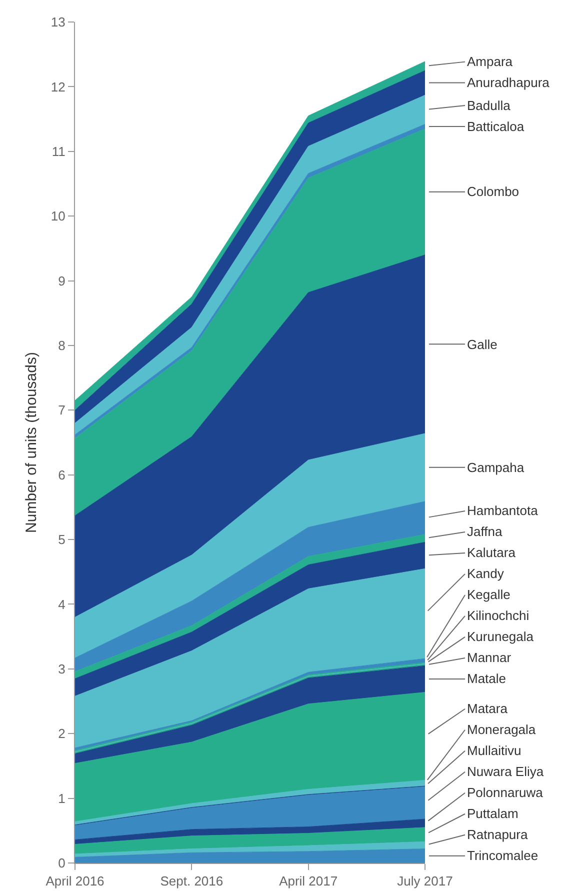 The image size is (565, 891). I want to click on text: Matale, so click(486, 678).